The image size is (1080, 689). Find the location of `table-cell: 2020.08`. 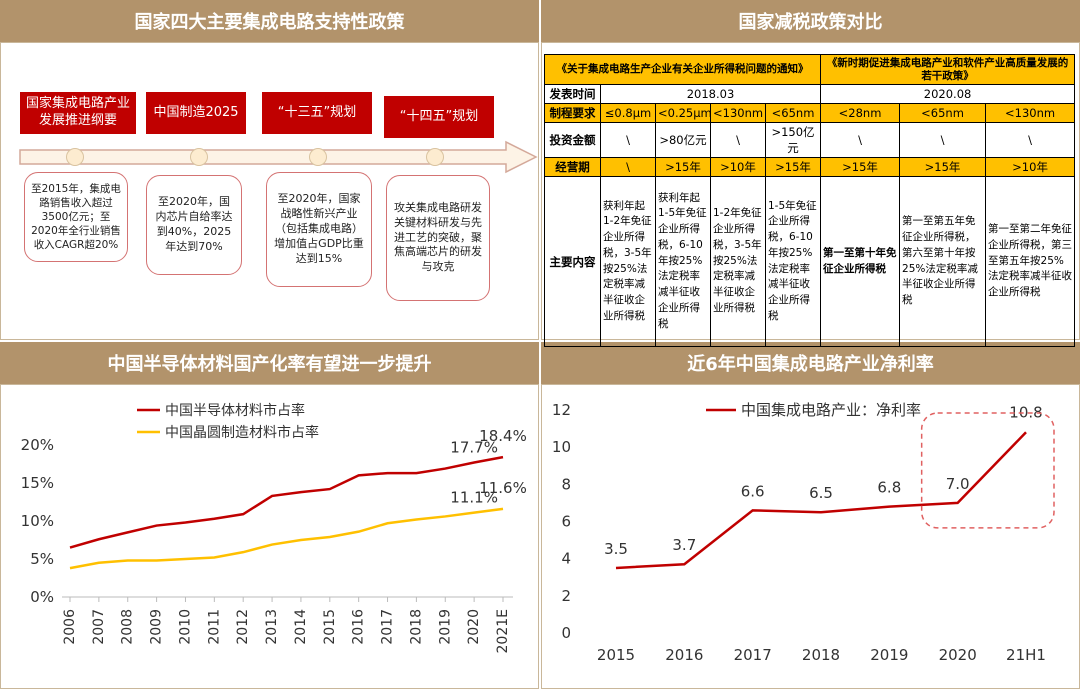

table-cell: 2020.08 is located at coordinates (948, 94).